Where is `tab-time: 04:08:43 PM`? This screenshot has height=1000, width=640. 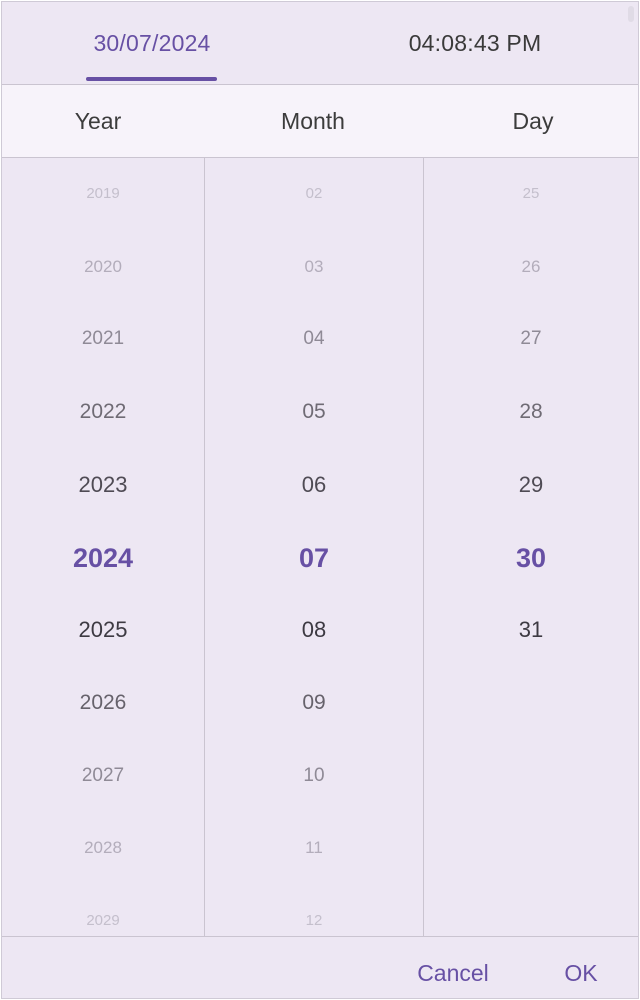 tab-time: 04:08:43 PM is located at coordinates (475, 43).